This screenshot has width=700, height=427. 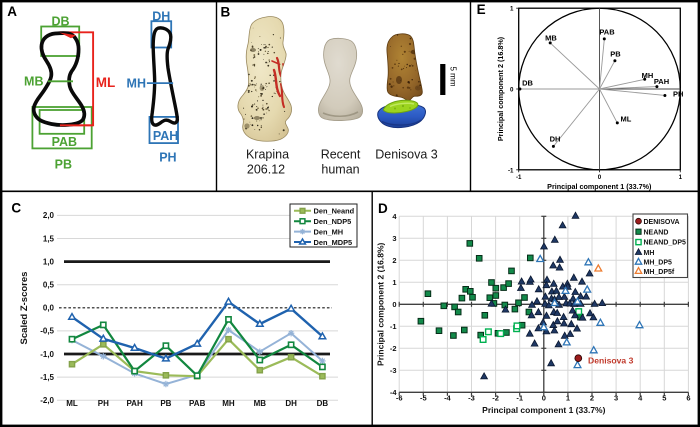 I want to click on svg-text: C, so click(x=16, y=207).